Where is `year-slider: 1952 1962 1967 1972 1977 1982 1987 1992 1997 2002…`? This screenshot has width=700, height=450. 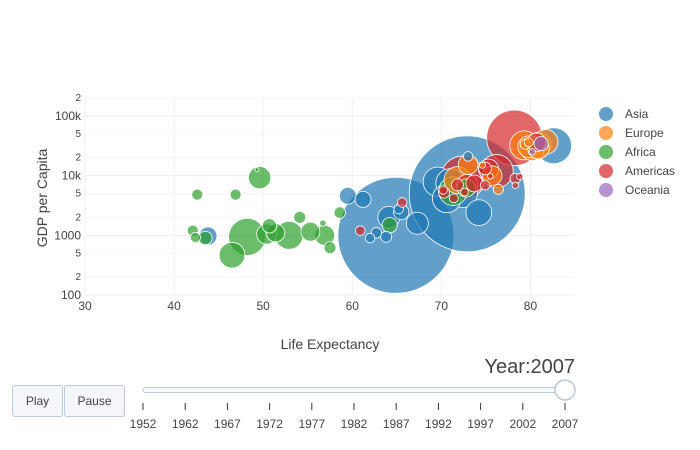
year-slider: 1952 1962 1967 1972 1977 1982 1987 1992 1997 2002… is located at coordinates (354, 405).